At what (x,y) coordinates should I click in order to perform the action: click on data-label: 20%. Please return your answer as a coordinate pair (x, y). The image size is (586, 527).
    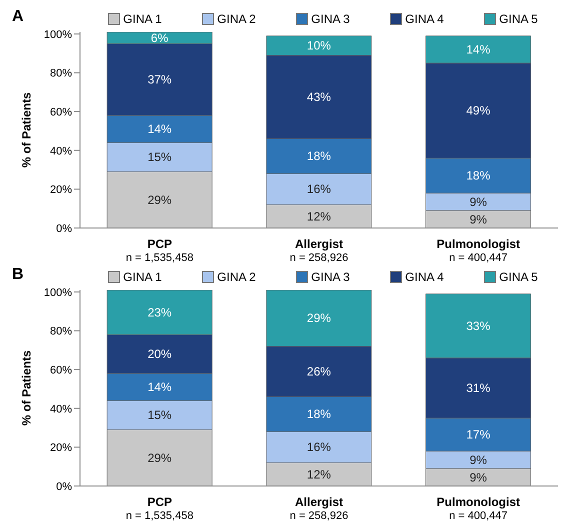
    Looking at the image, I should click on (160, 354).